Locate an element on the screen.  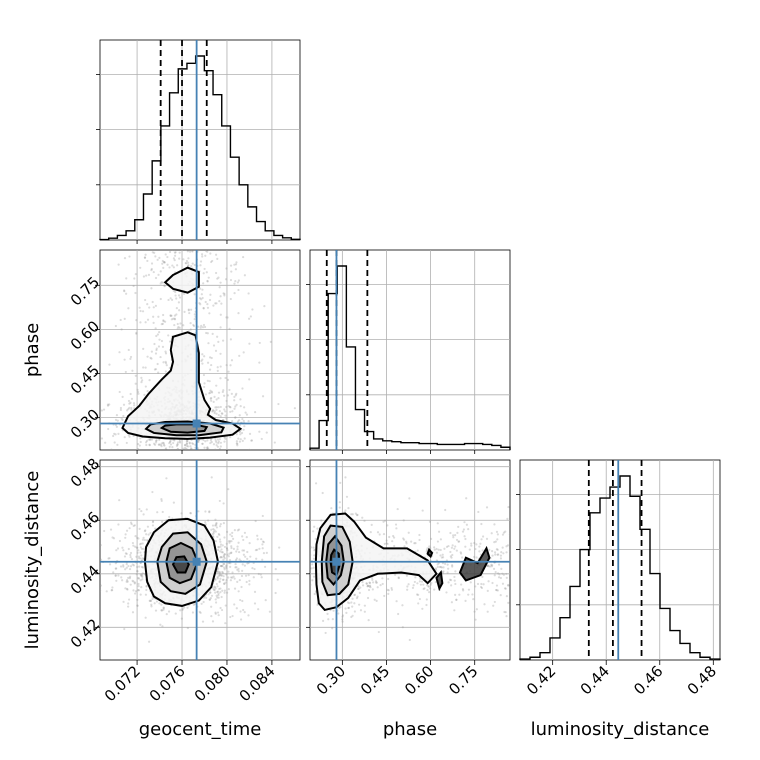
panel-geocent_time-phase-truth-marker is located at coordinates (196, 423).